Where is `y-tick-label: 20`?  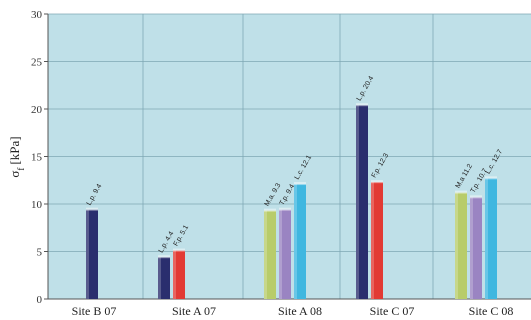
y-tick-label: 20 is located at coordinates (37, 110).